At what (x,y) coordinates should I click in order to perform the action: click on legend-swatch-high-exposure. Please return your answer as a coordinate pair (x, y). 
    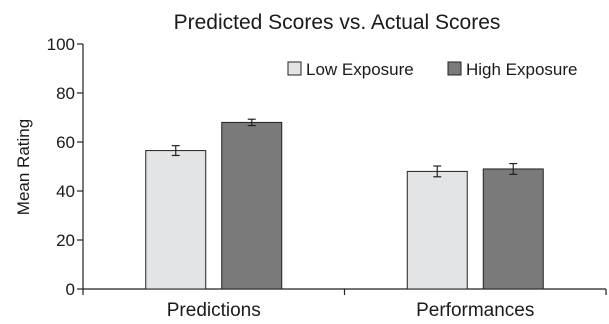
    Looking at the image, I should click on (454, 68).